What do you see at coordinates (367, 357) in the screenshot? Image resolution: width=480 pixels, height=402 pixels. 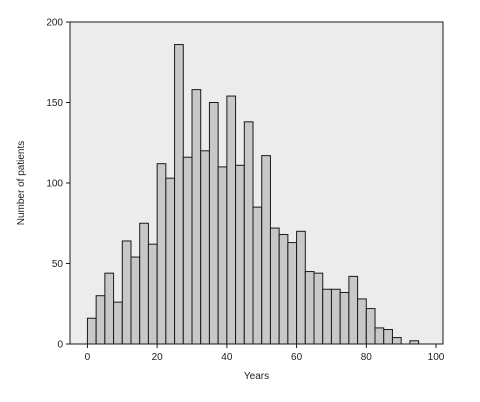 I see `x-tick-label: 80` at bounding box center [367, 357].